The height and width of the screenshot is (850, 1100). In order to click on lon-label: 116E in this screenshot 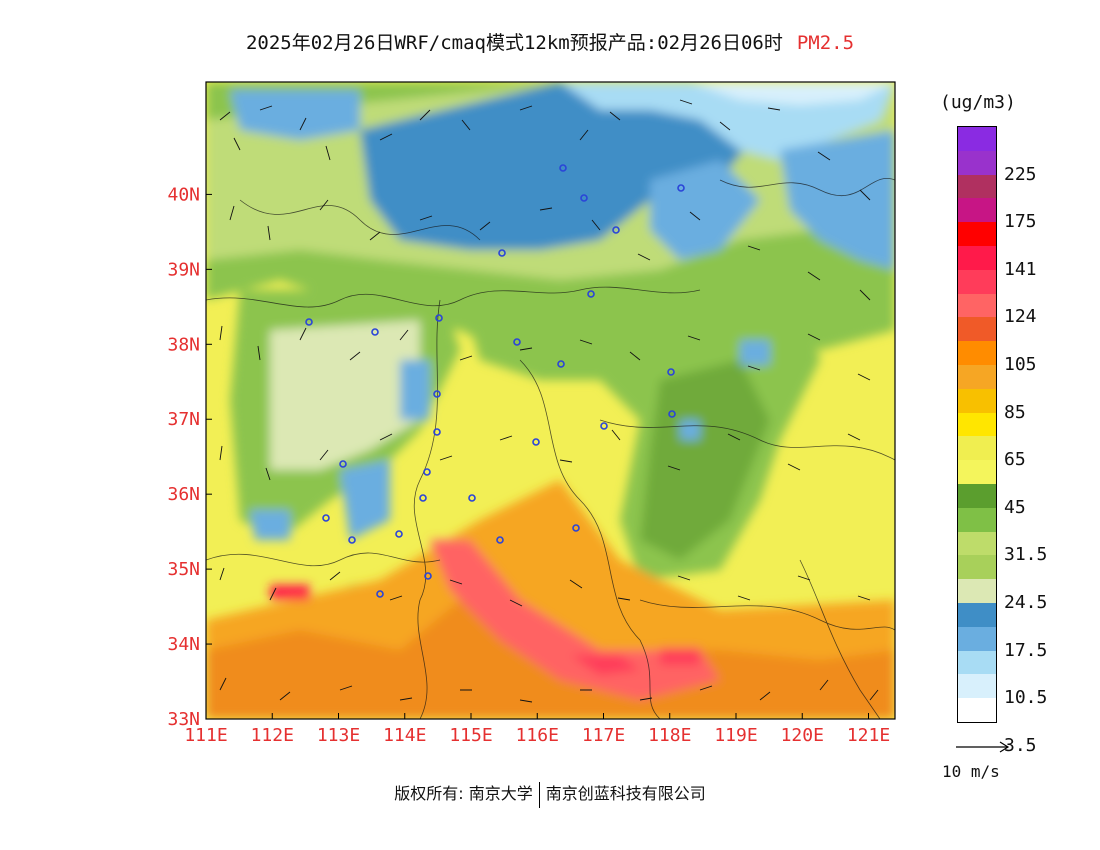, I will do `click(537, 735)`.